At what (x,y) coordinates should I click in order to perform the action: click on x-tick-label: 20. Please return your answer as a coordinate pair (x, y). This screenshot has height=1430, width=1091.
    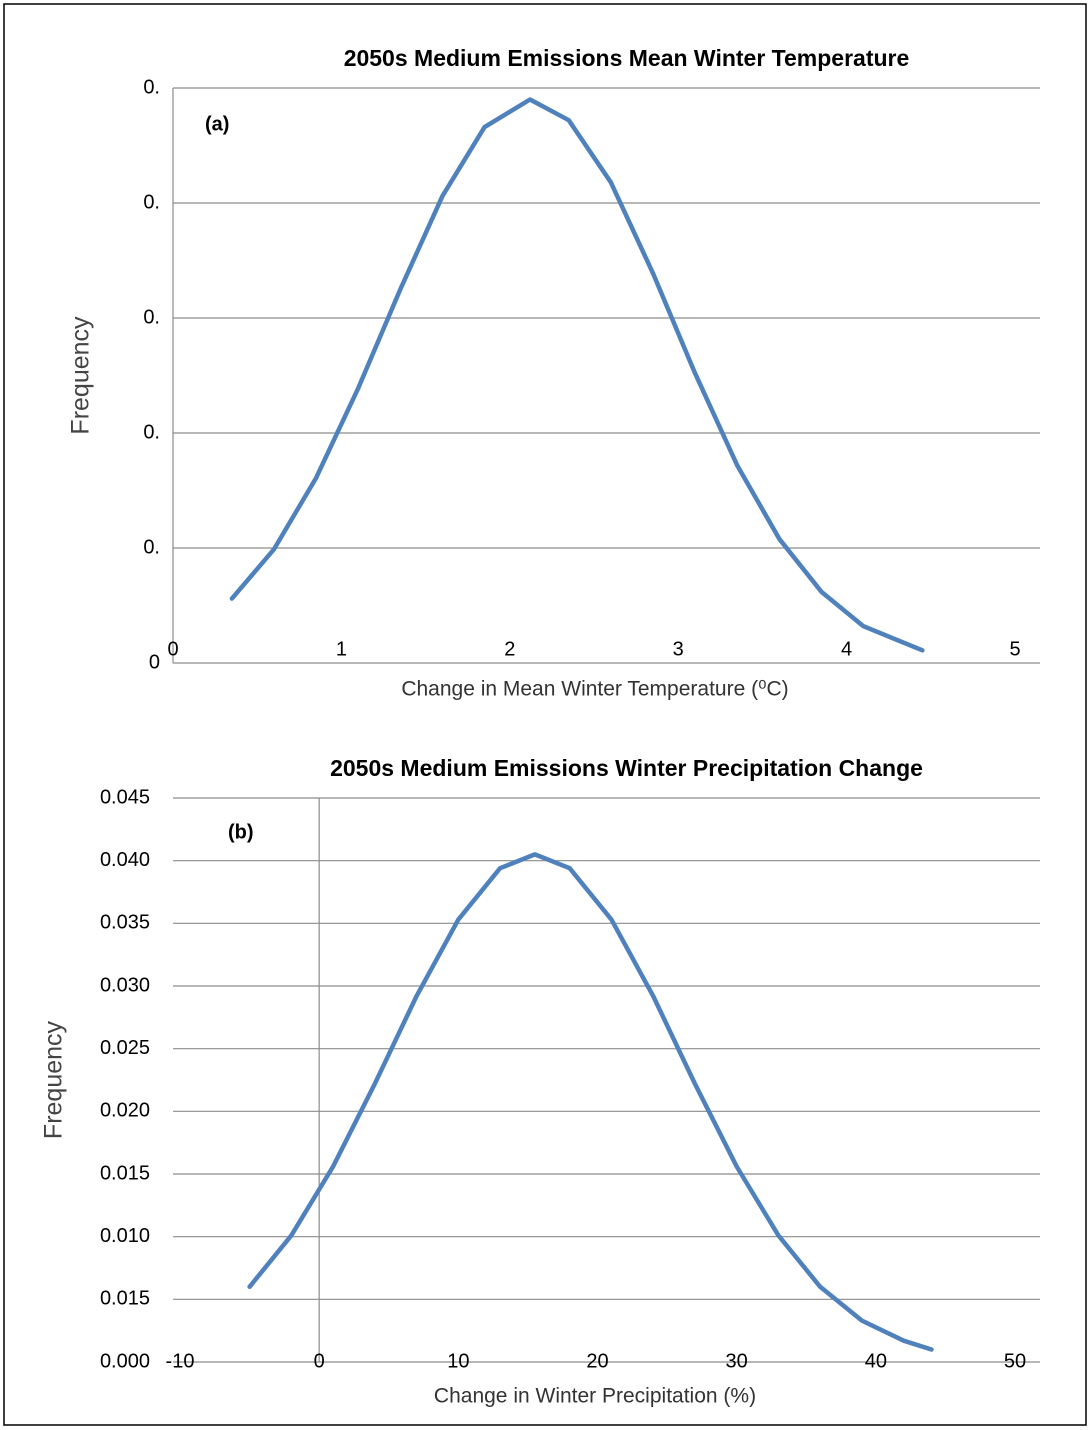
    Looking at the image, I should click on (597, 1361).